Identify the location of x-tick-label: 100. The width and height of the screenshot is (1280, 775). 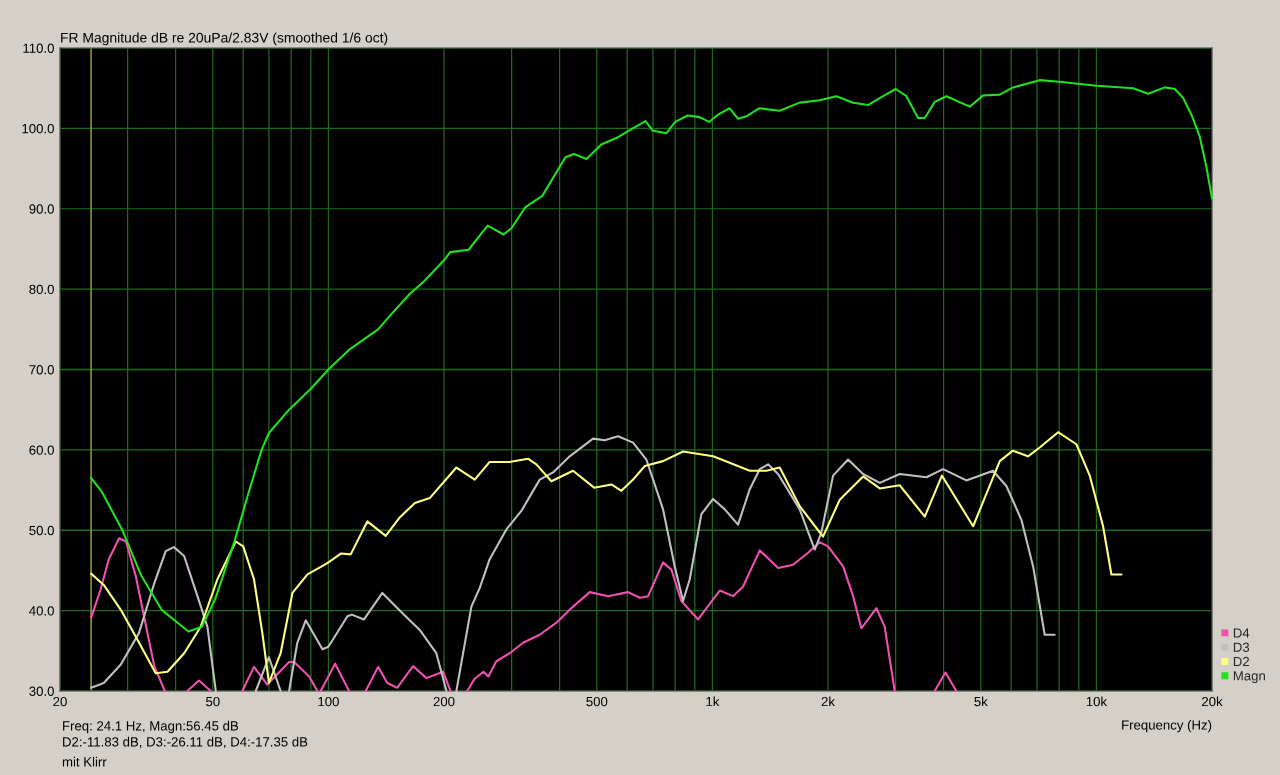
(328, 701).